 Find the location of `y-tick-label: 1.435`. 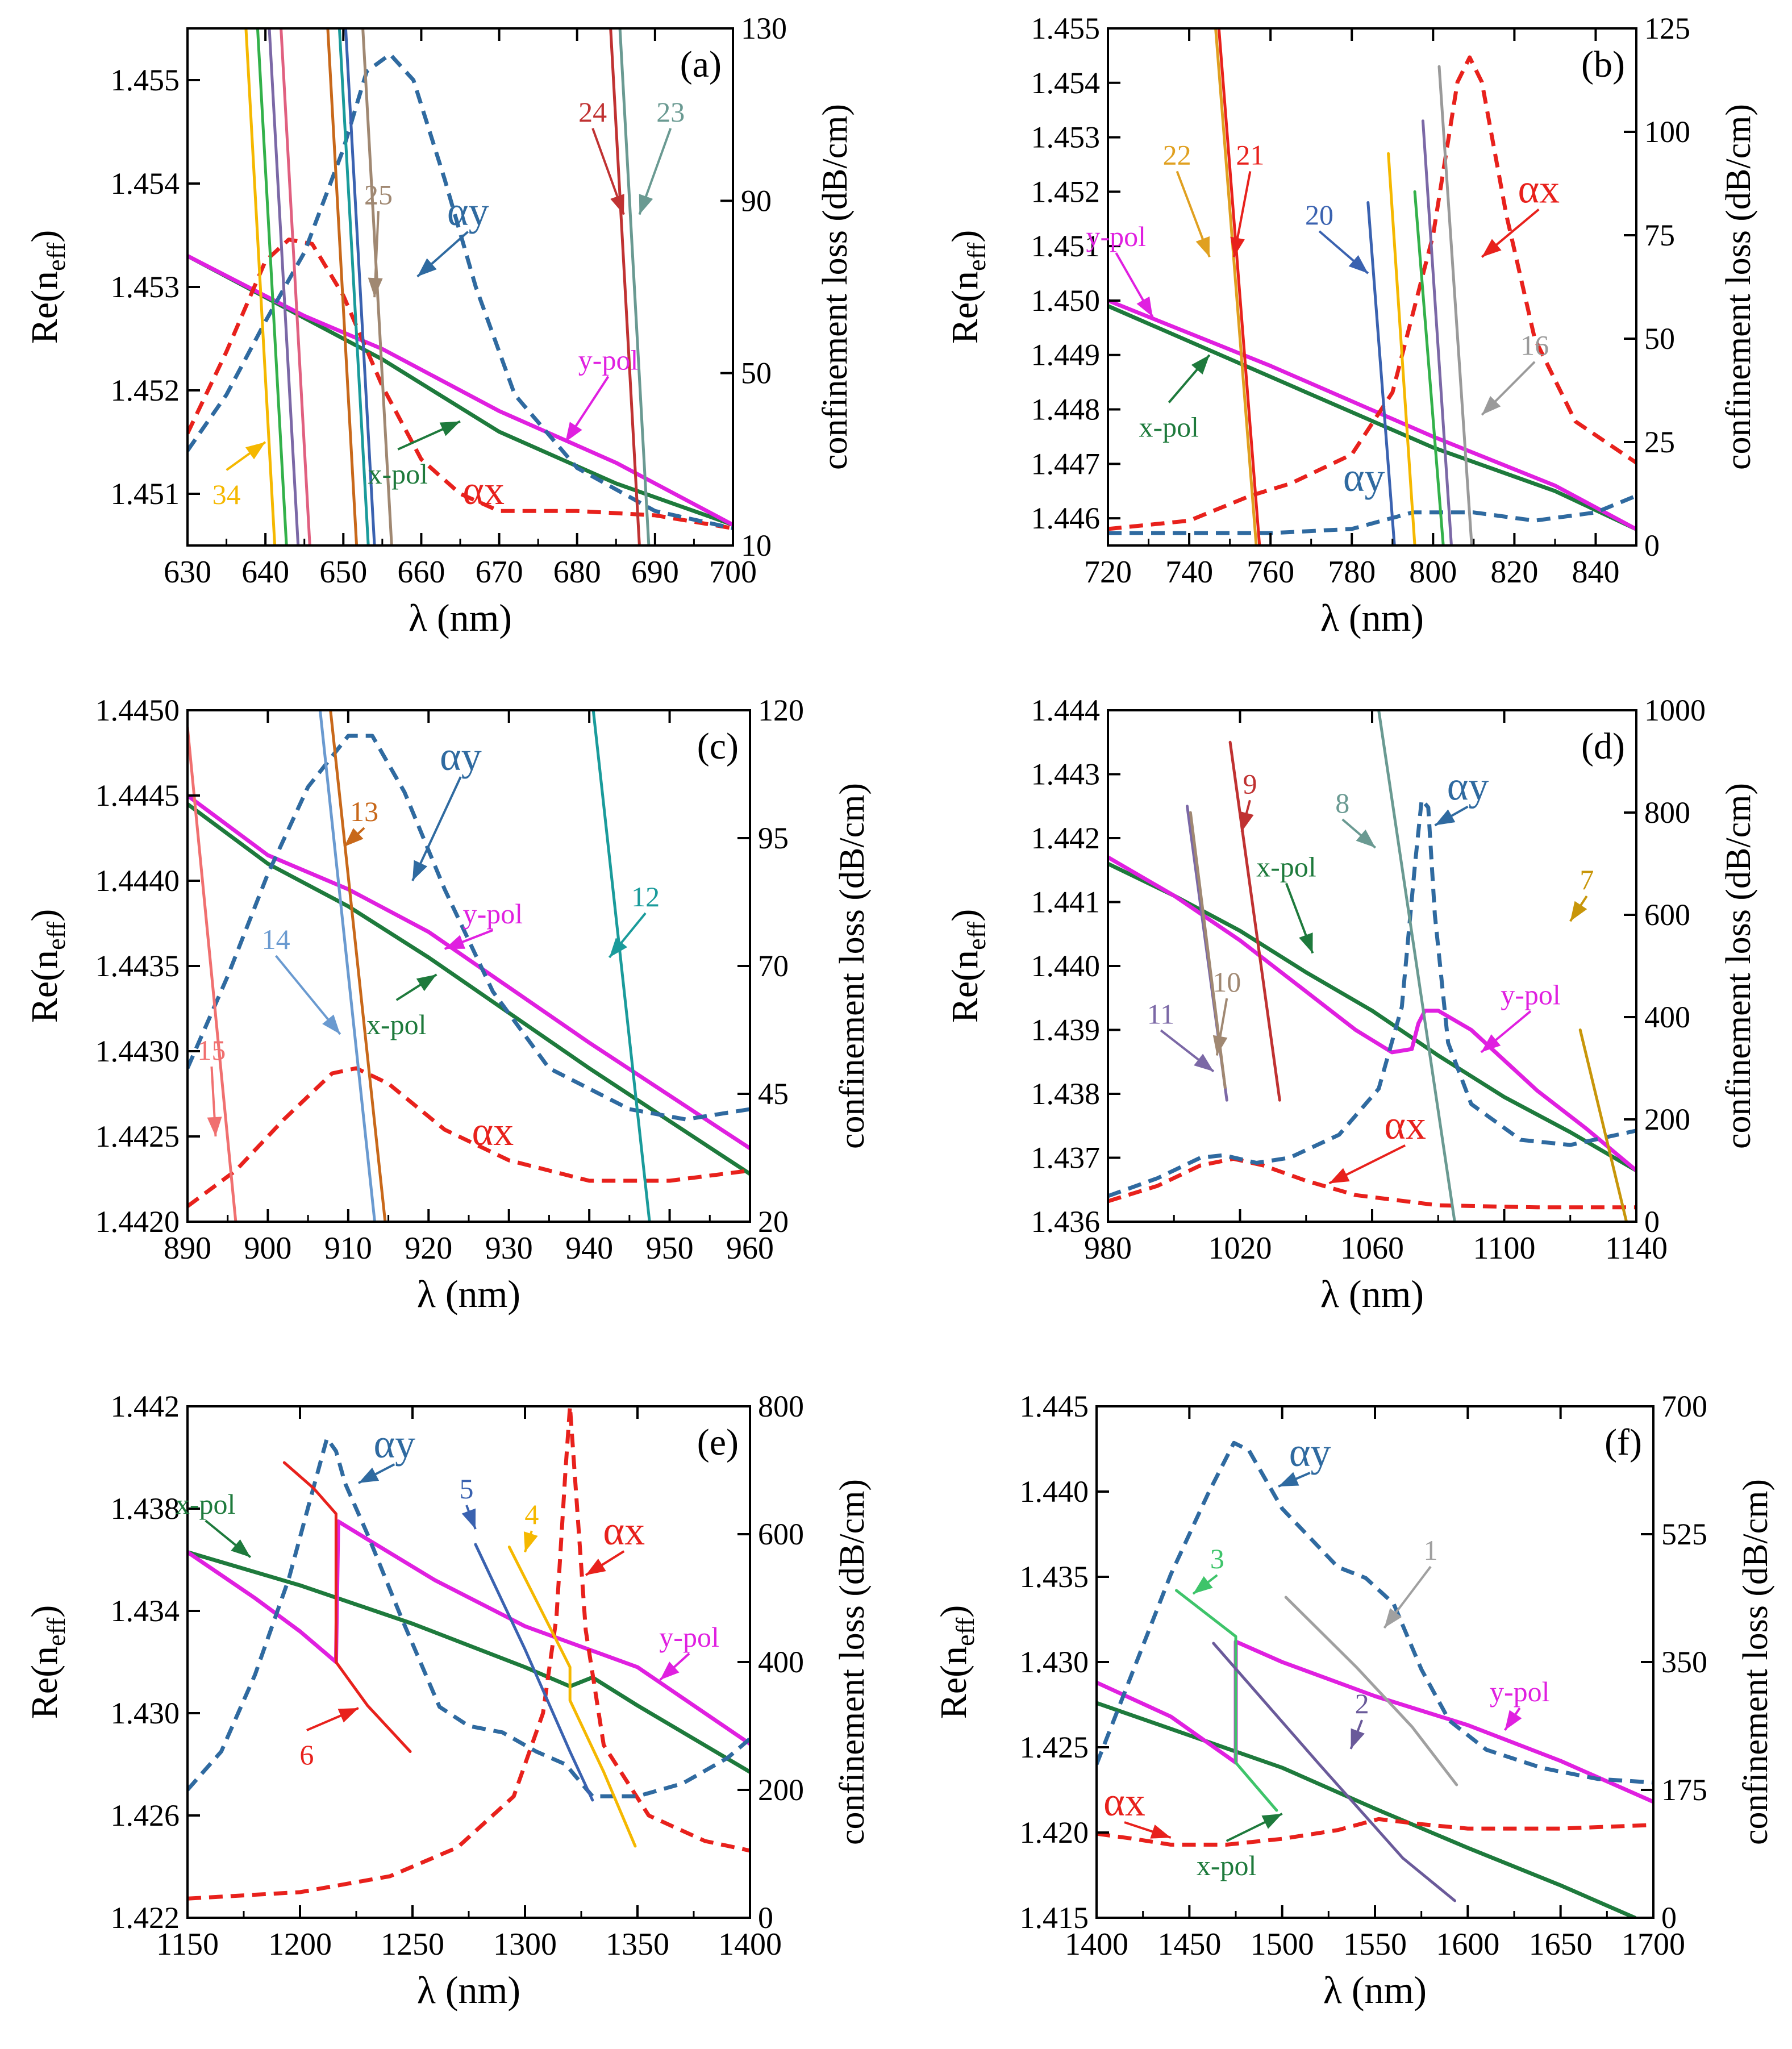

y-tick-label: 1.435 is located at coordinates (1054, 1577).